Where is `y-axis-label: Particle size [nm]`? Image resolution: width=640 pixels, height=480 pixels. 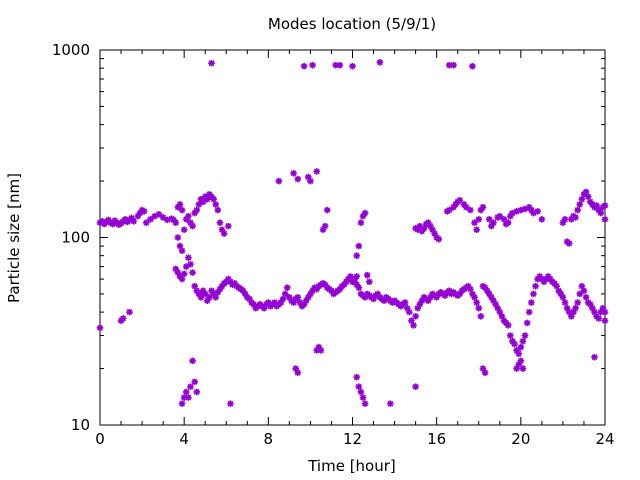
y-axis-label: Particle size [nm] is located at coordinates (14, 238).